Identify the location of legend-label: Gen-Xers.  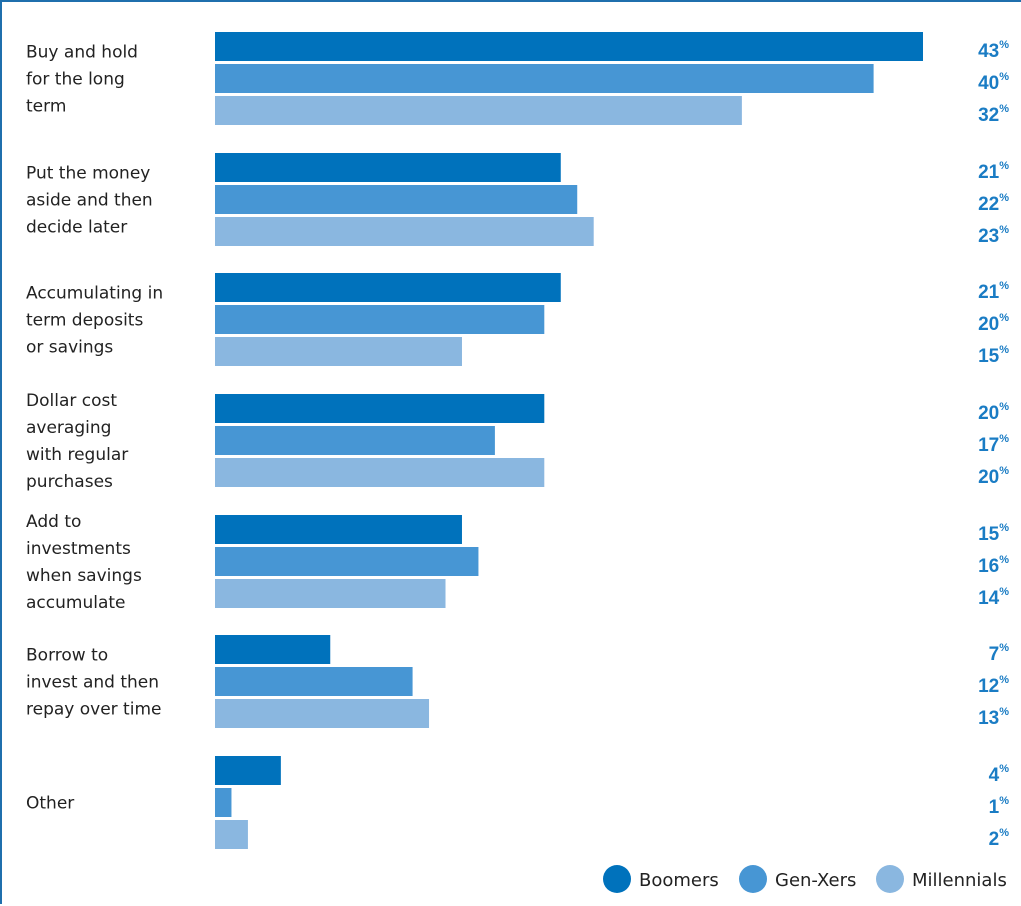
(815, 880).